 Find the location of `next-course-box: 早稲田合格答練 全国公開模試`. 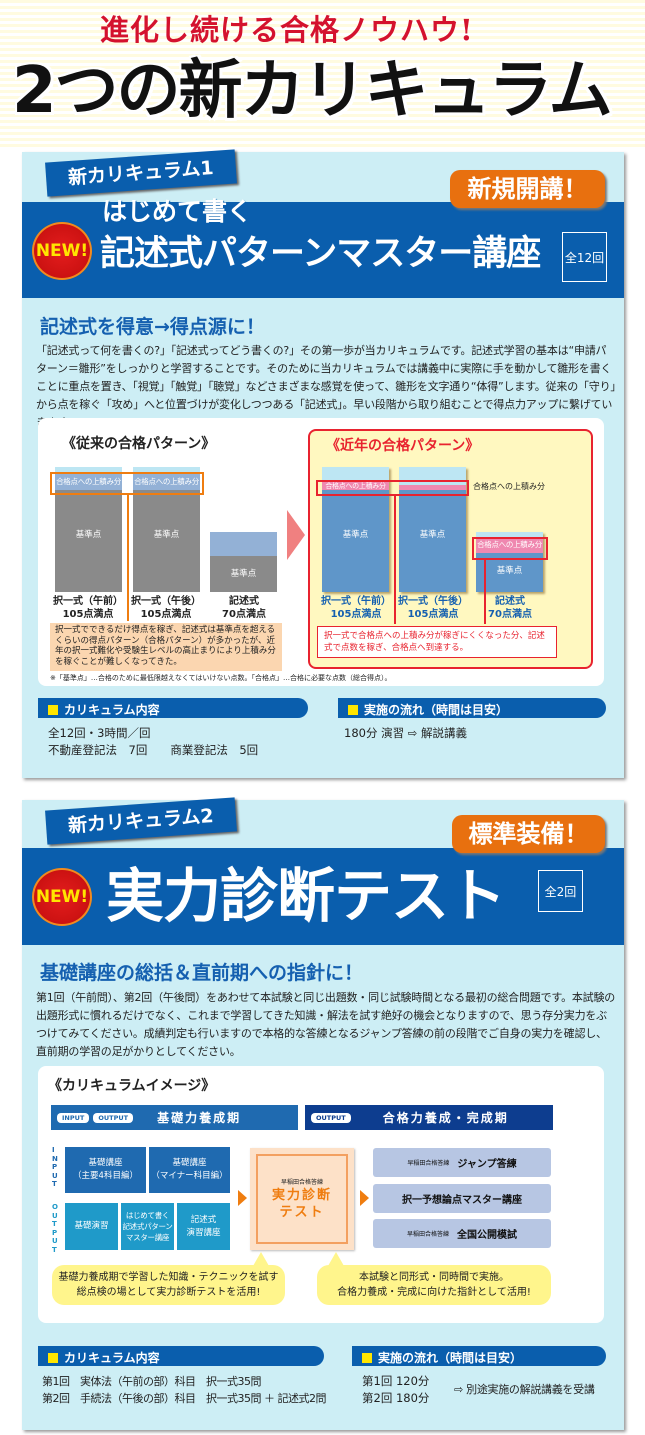

next-course-box: 早稲田合格答練 全国公開模試 is located at coordinates (462, 1233).